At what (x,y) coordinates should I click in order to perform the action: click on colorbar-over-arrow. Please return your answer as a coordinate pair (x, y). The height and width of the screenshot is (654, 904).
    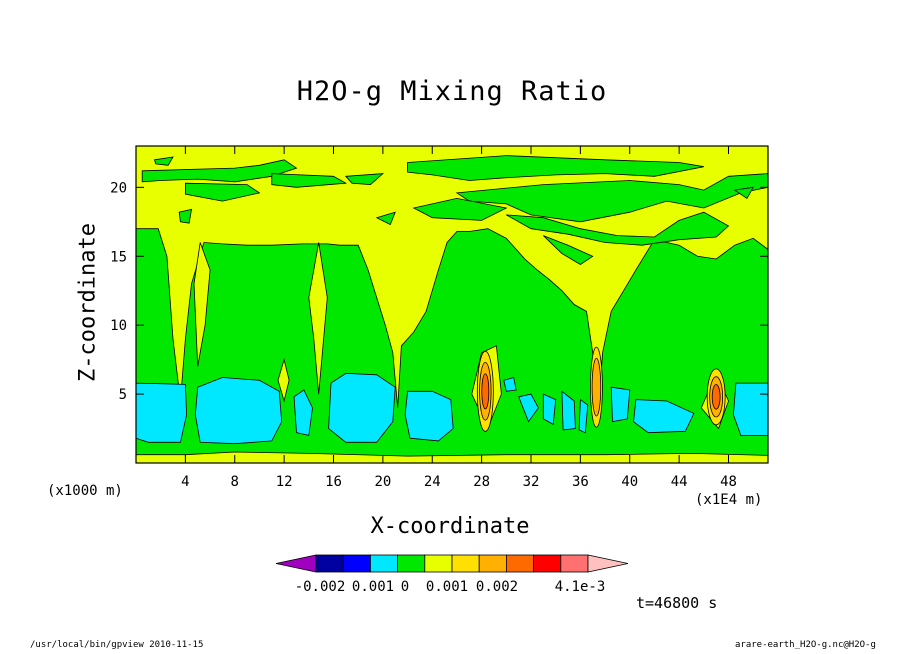
    Looking at the image, I should click on (608, 563).